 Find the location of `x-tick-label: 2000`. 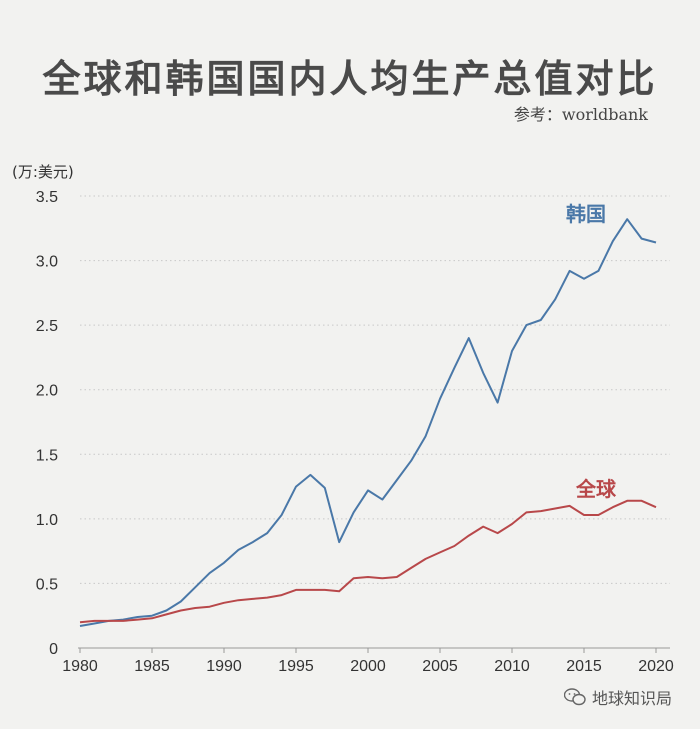

x-tick-label: 2000 is located at coordinates (368, 666).